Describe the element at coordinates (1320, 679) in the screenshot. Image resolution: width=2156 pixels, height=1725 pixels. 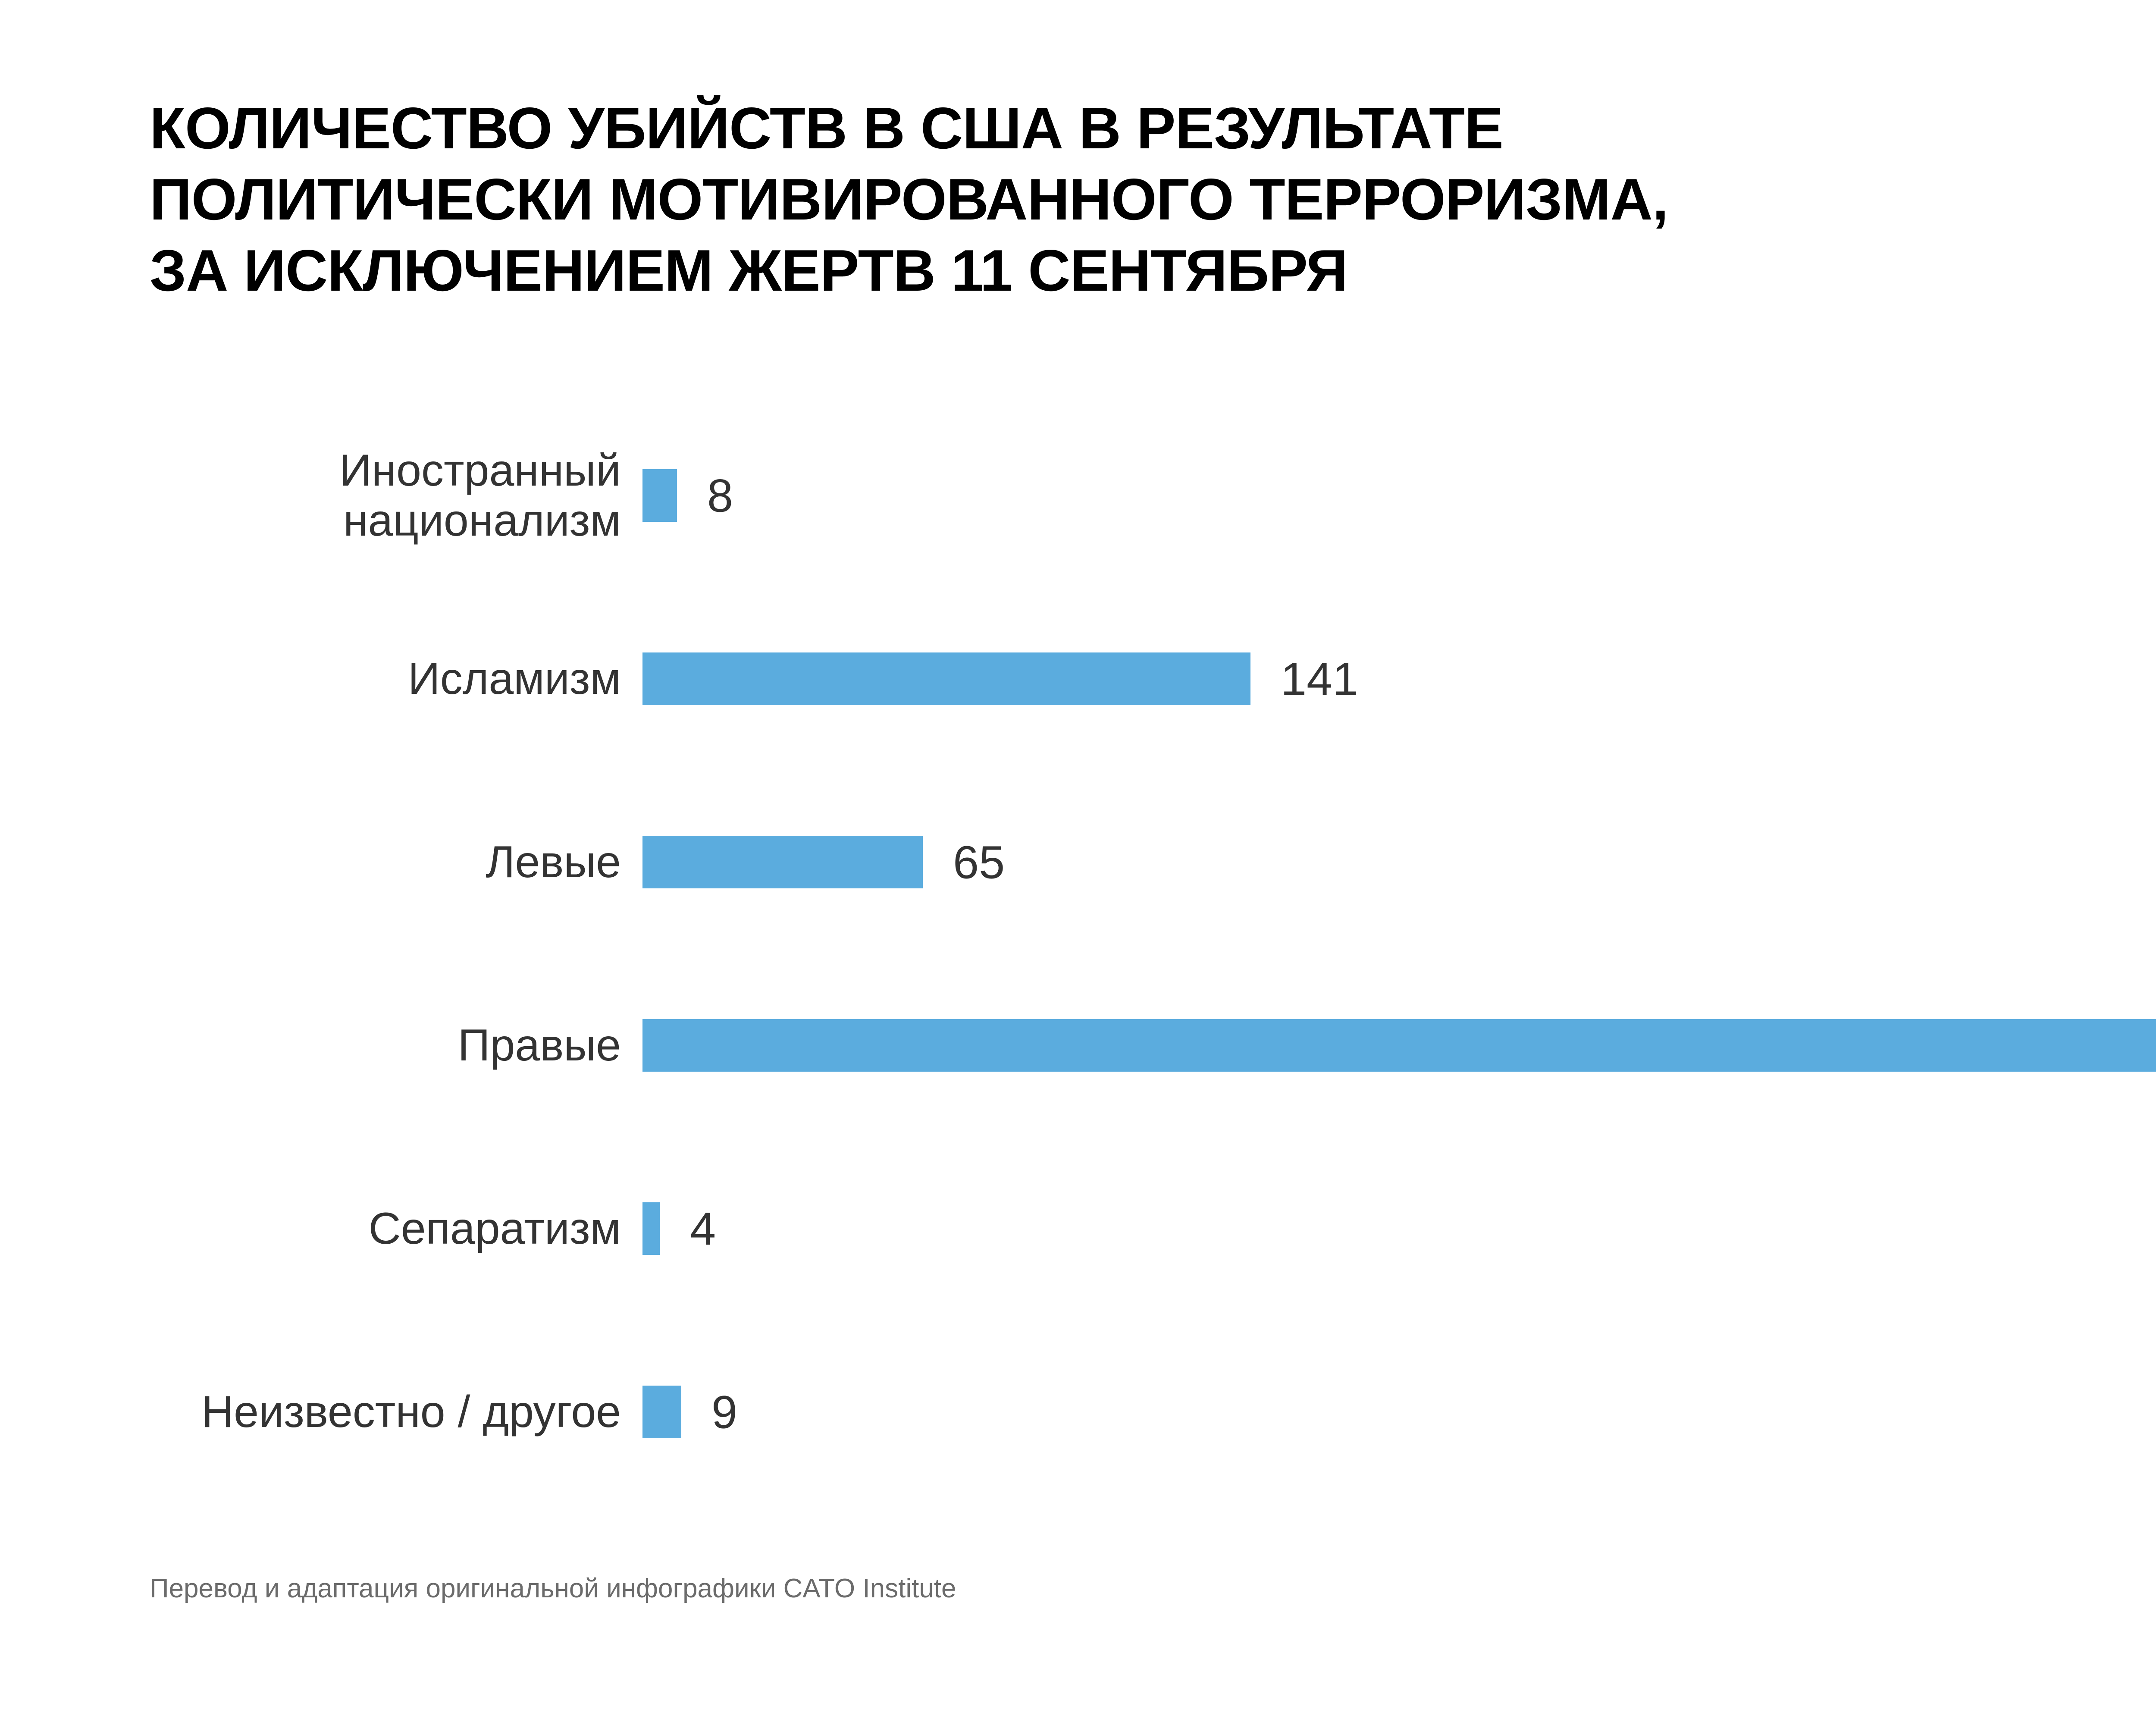
I see `bar-value-label: 141` at that location.